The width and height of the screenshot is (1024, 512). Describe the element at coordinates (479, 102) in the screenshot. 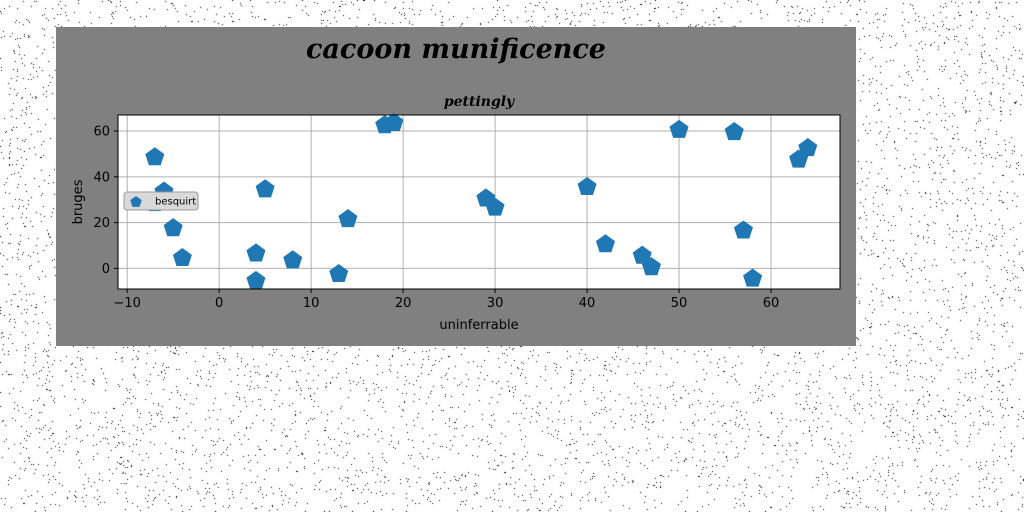

I see `chart-subtitle: pettingly` at that location.